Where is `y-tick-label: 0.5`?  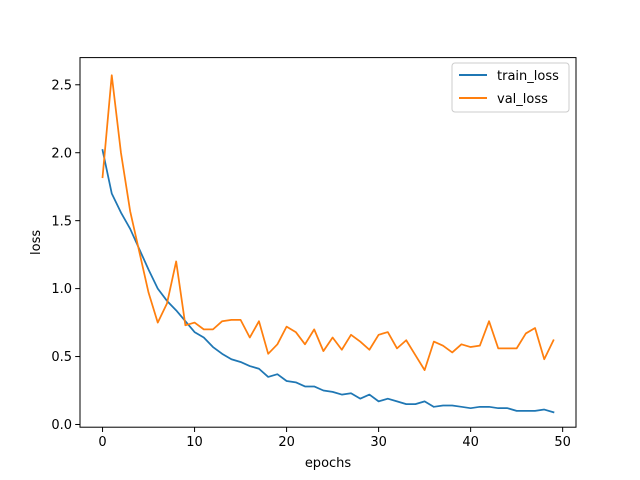 y-tick-label: 0.5 is located at coordinates (61, 357).